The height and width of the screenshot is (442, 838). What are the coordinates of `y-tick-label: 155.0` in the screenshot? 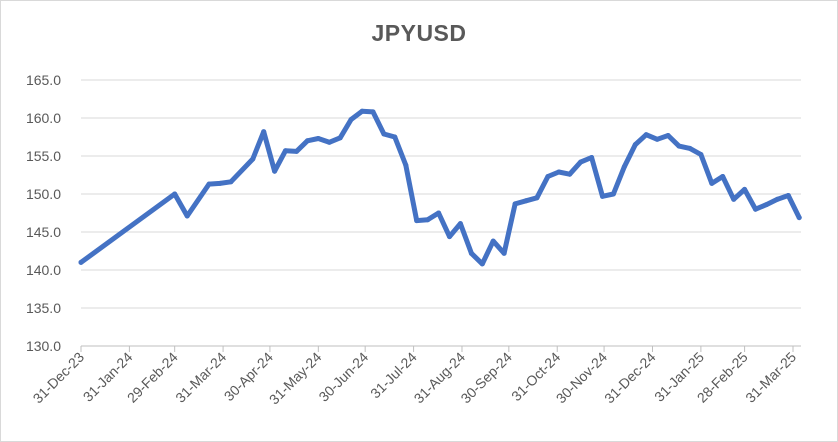 It's located at (43, 156).